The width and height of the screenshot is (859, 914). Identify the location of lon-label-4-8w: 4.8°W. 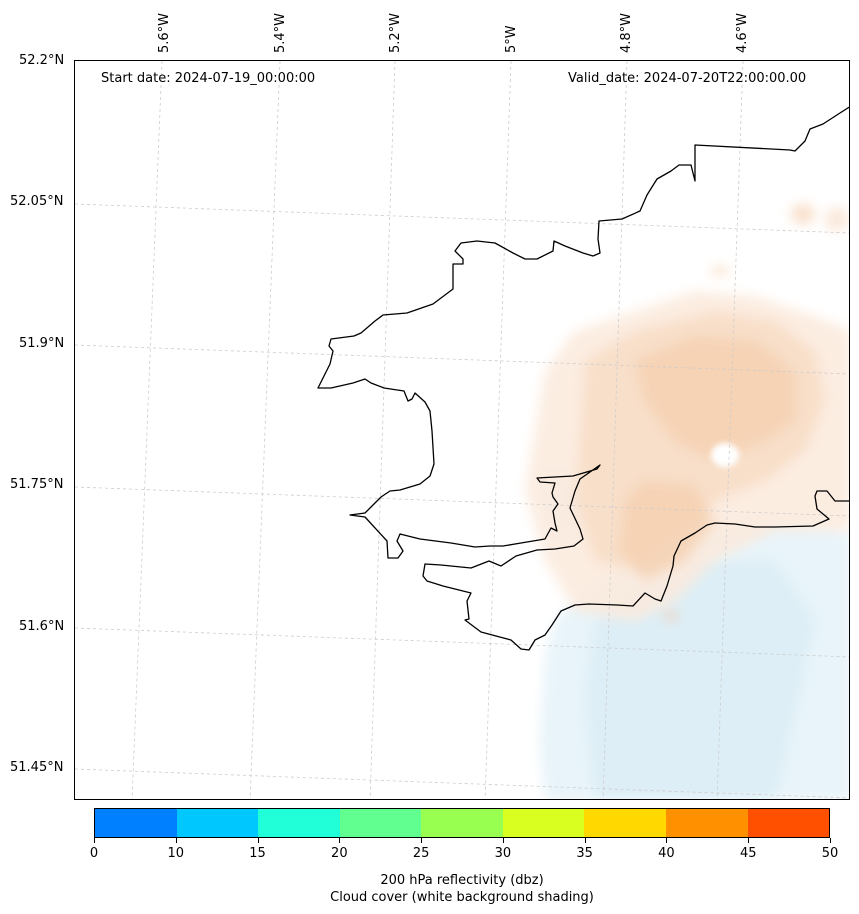
(626, 32).